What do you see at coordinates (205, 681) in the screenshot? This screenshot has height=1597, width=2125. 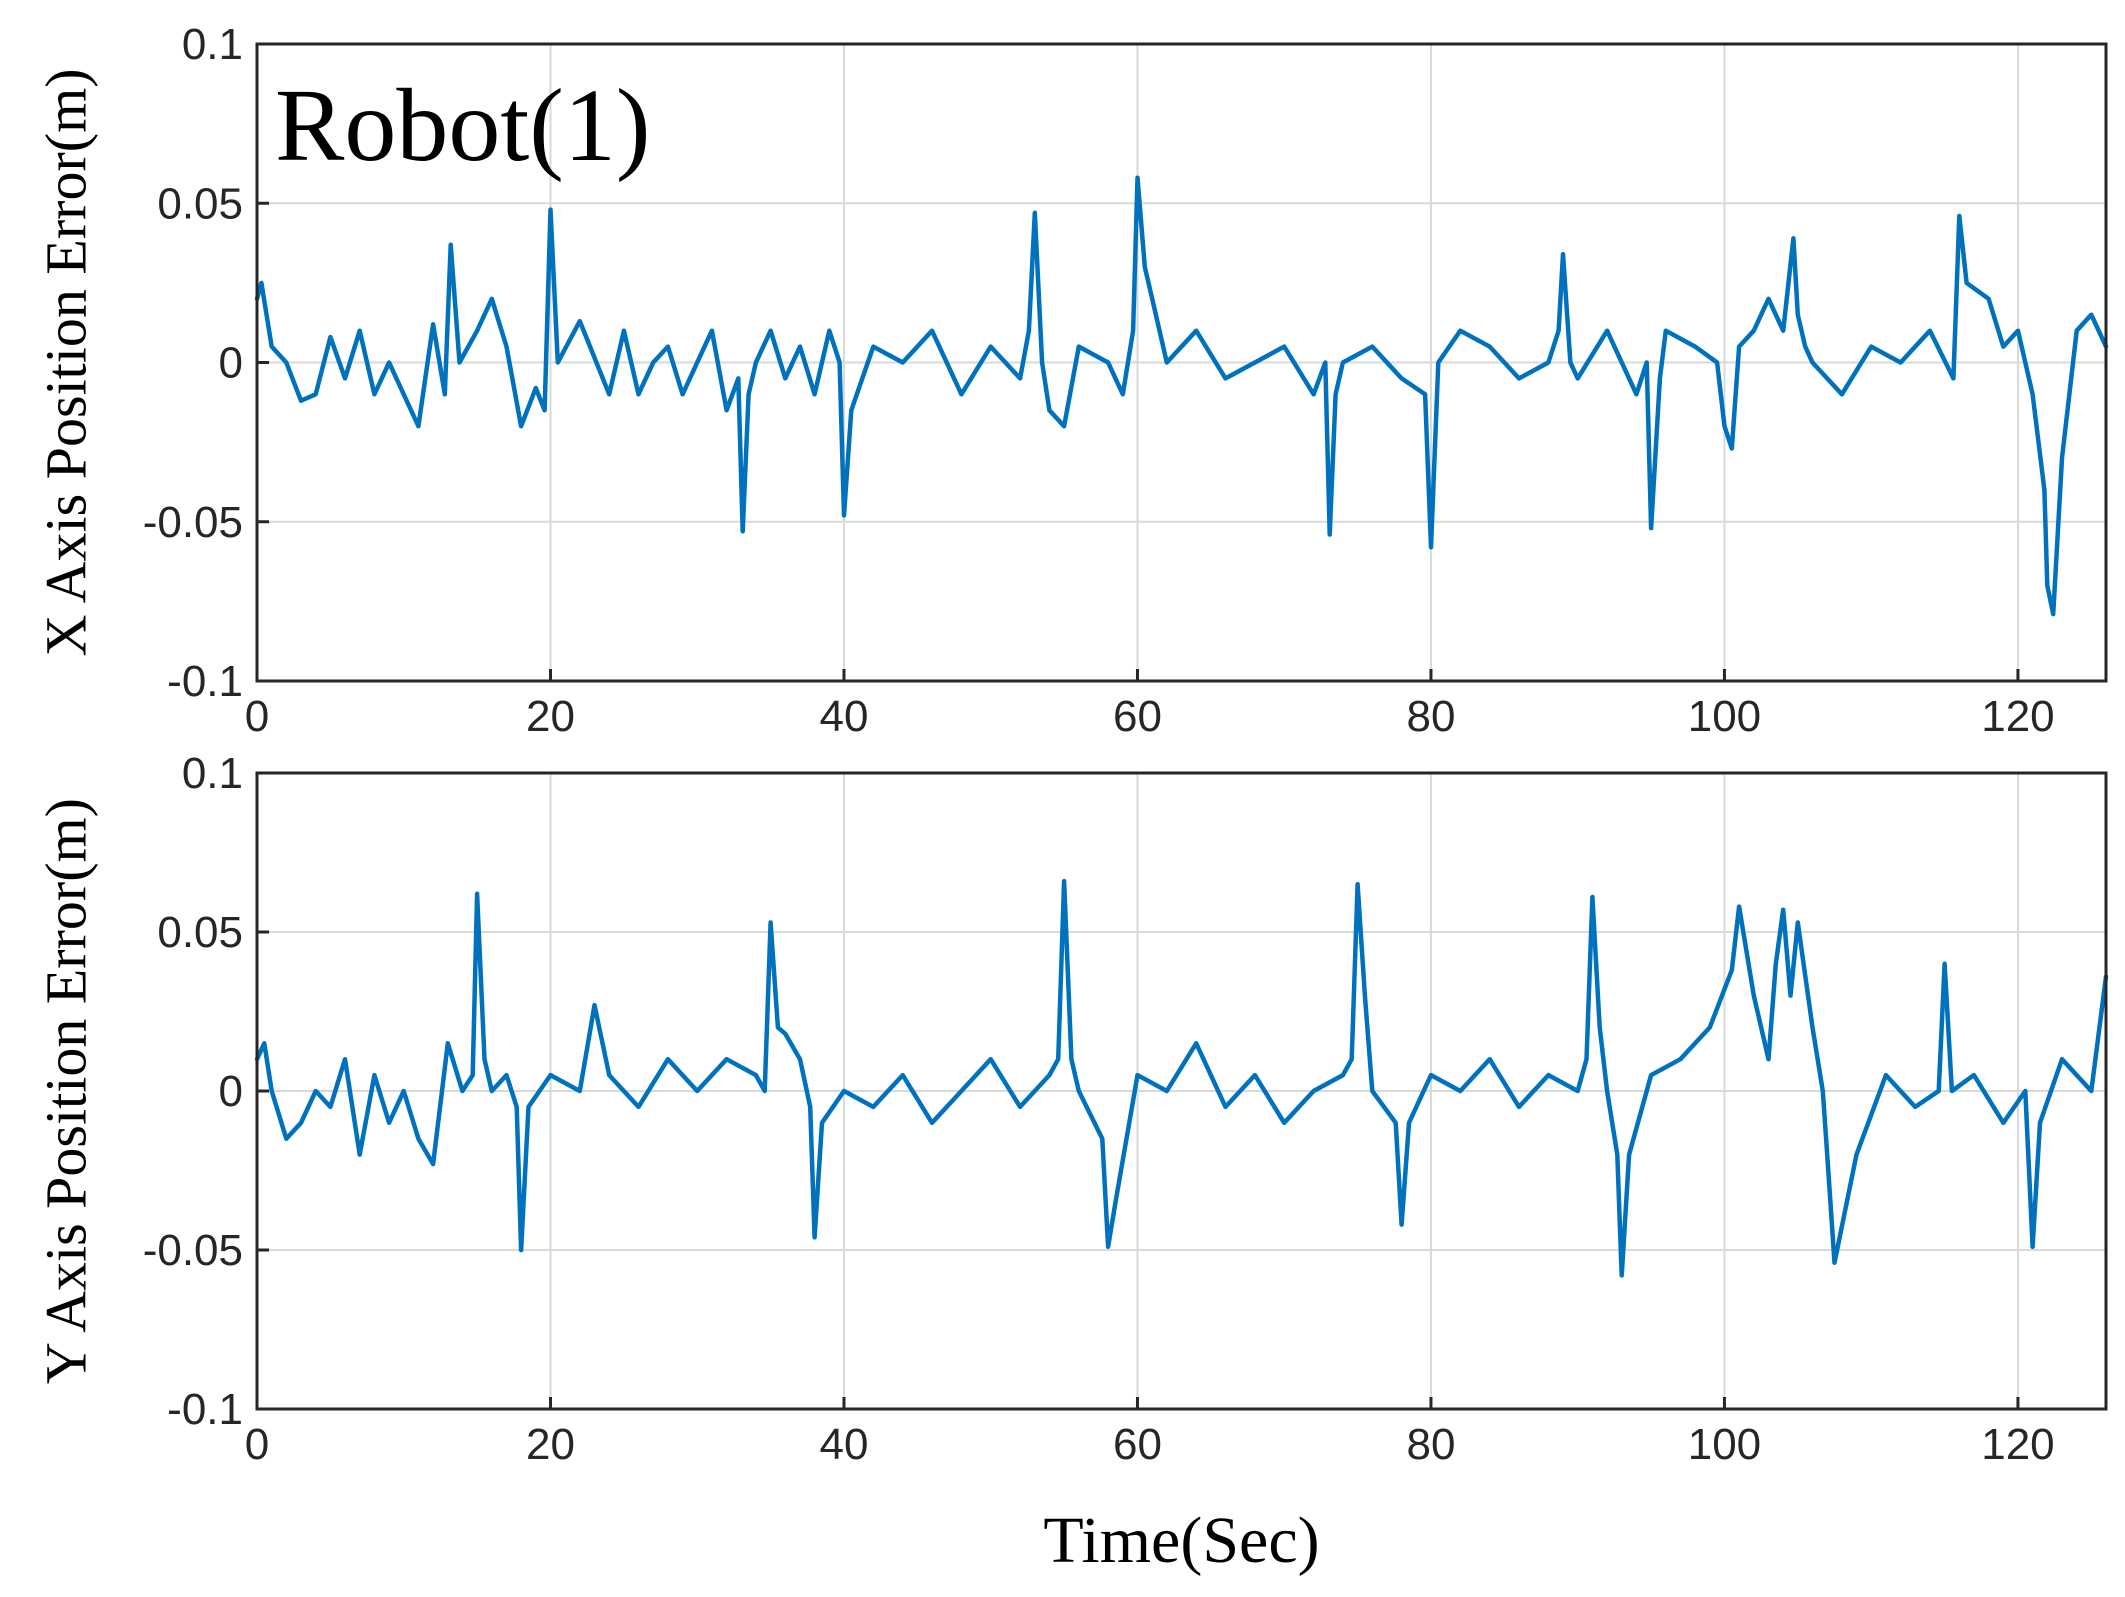 I see `x-error-ytick-label-4: -0.1` at bounding box center [205, 681].